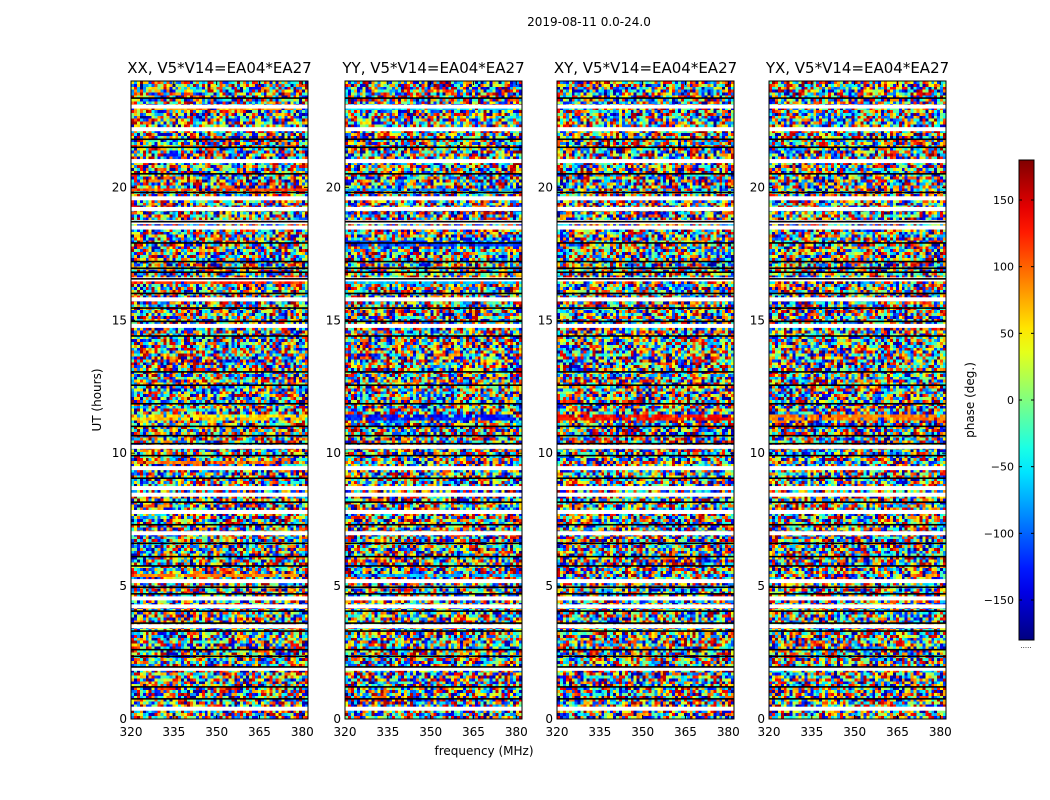 Image resolution: width=1050 pixels, height=800 pixels. Describe the element at coordinates (557, 732) in the screenshot. I see `x-tick-label: 320` at that location.